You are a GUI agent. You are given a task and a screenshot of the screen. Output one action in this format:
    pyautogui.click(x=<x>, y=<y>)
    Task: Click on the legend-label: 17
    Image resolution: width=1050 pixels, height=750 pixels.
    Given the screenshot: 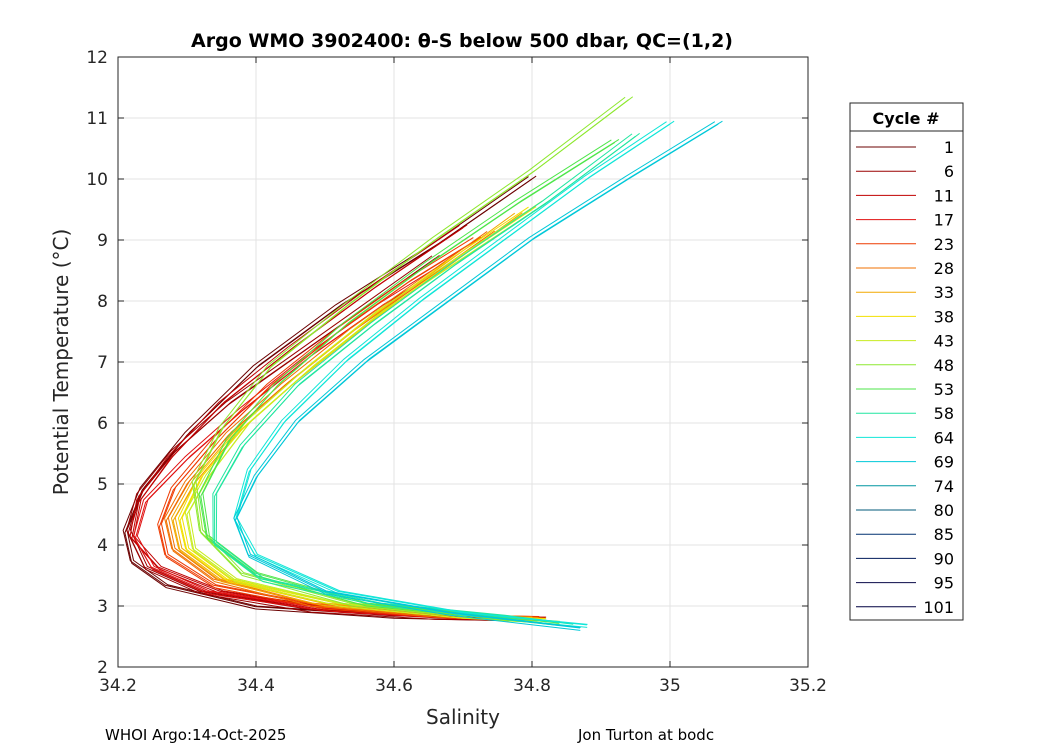 What is the action you would take?
    pyautogui.click(x=944, y=220)
    